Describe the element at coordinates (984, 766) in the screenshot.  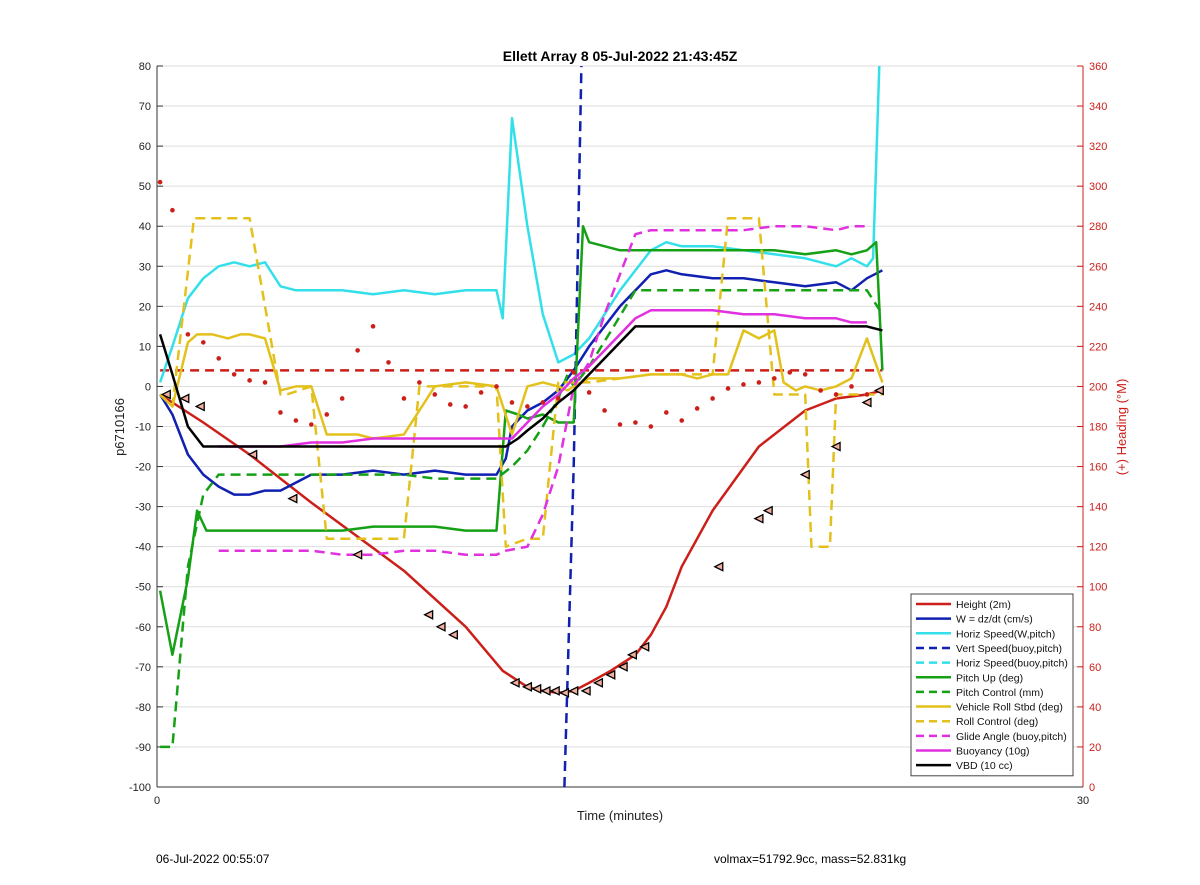
I see `legend-label: VBD (10 cc)` at that location.